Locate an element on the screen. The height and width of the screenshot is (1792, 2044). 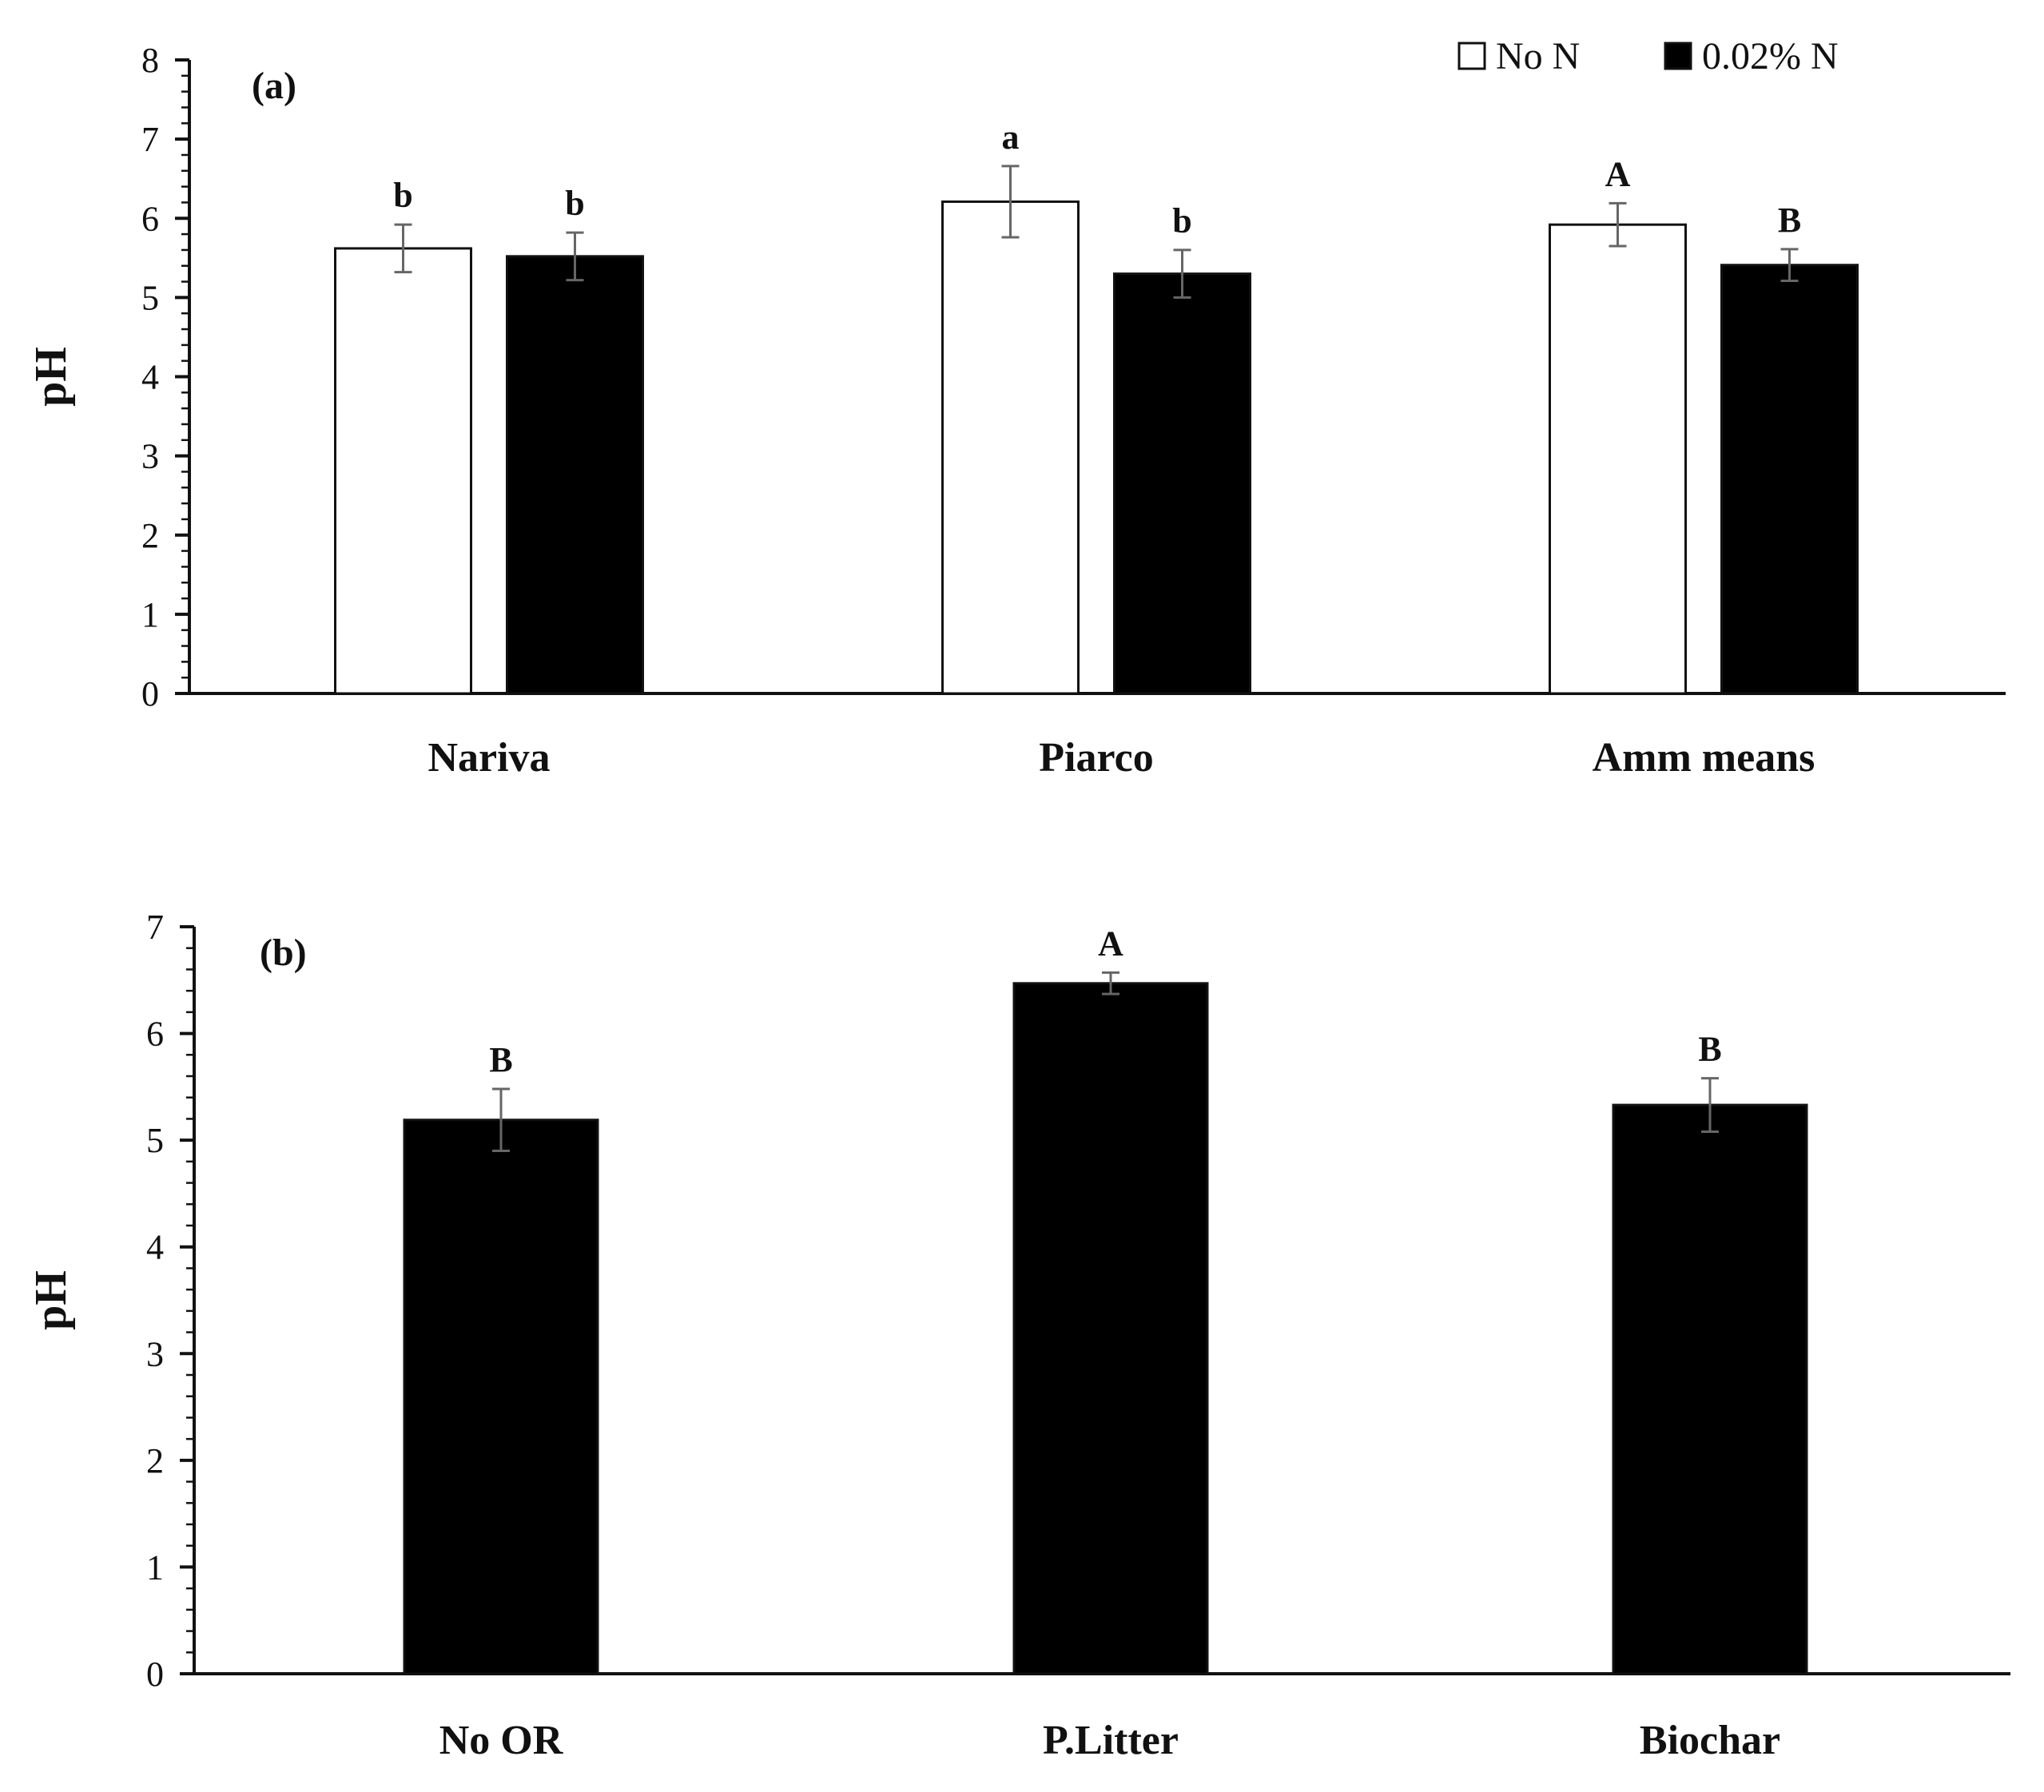
panel-b-category-label: No OR is located at coordinates (501, 1741).